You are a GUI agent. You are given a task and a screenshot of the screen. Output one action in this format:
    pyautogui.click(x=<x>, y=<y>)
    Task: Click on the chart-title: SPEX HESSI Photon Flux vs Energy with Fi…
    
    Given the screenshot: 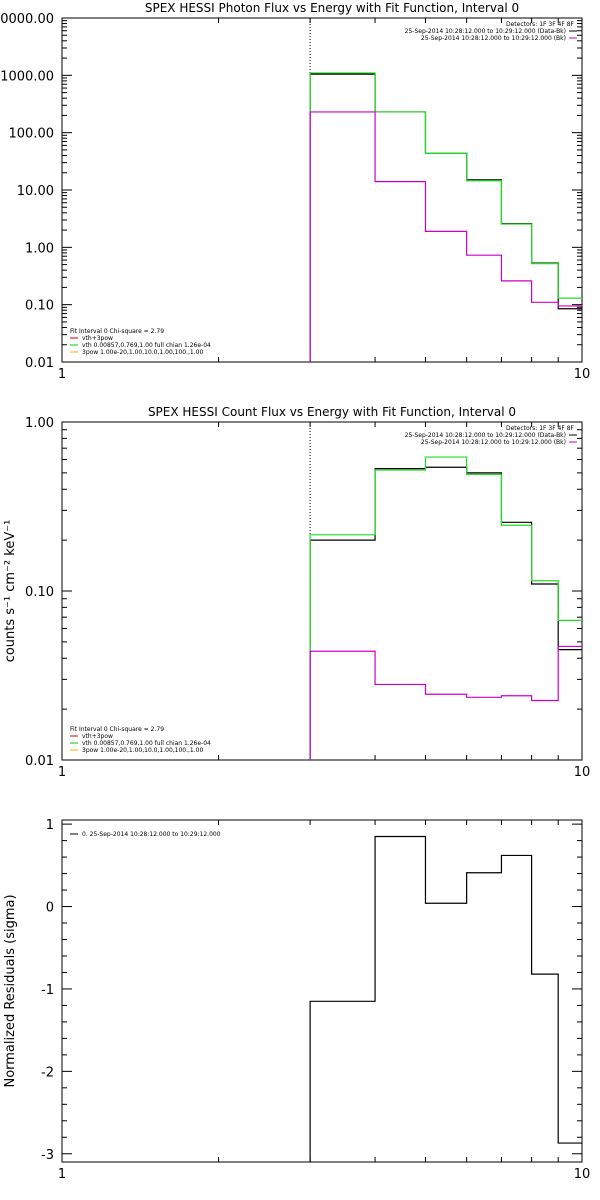 What is the action you would take?
    pyautogui.click(x=332, y=8)
    